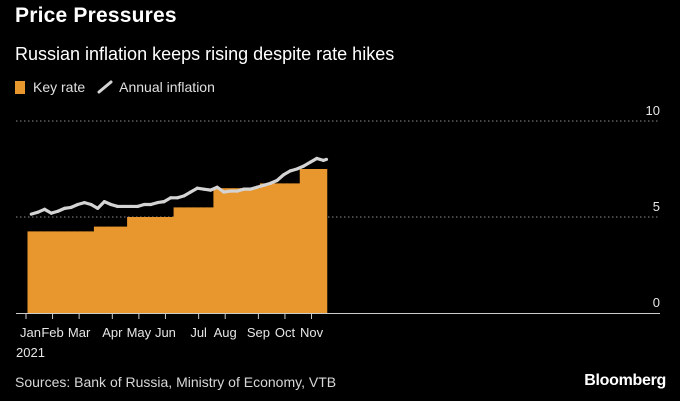  Describe the element at coordinates (59, 87) in the screenshot. I see `legend-label-key-rate: Key rate` at that location.